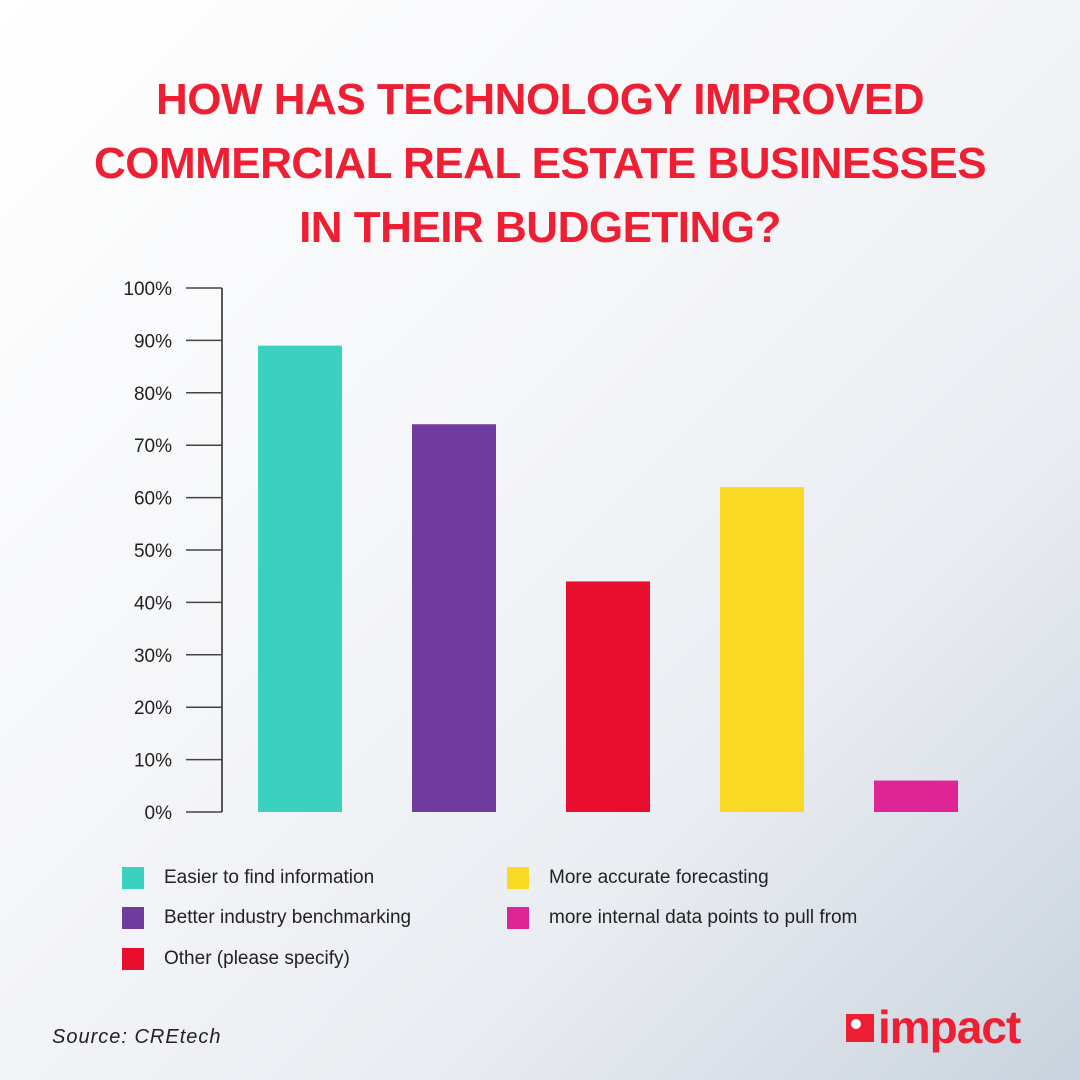 The image size is (1080, 1080). I want to click on legend-label: more internal data points to pull from, so click(703, 917).